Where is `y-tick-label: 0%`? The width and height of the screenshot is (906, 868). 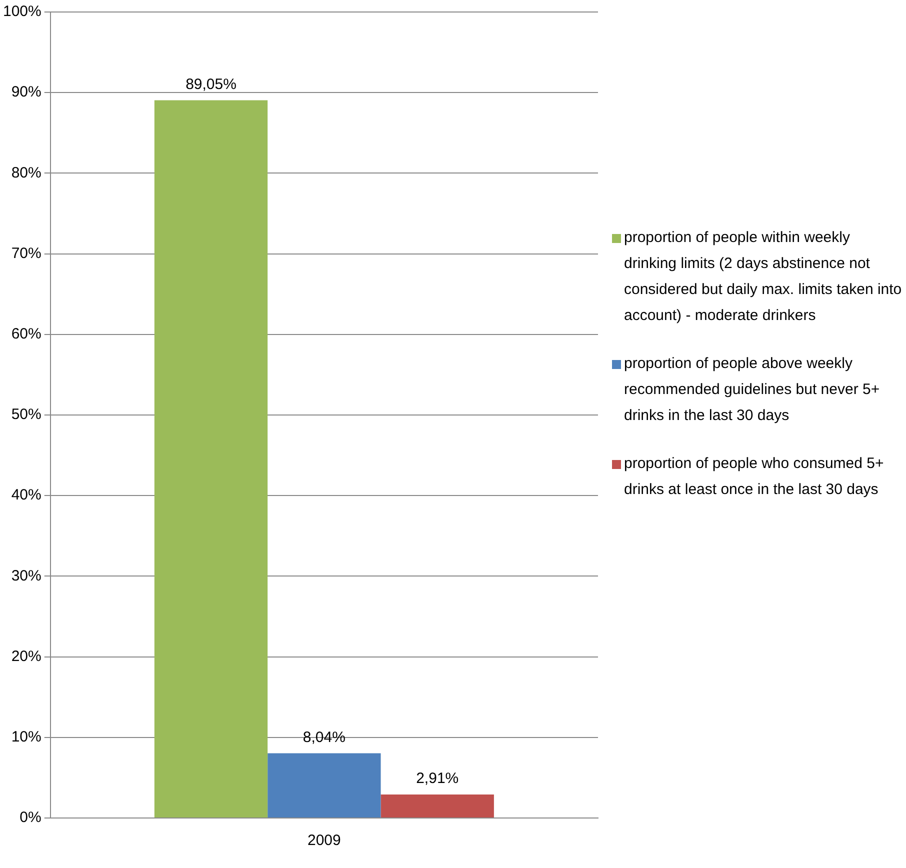 y-tick-label: 0% is located at coordinates (31, 817).